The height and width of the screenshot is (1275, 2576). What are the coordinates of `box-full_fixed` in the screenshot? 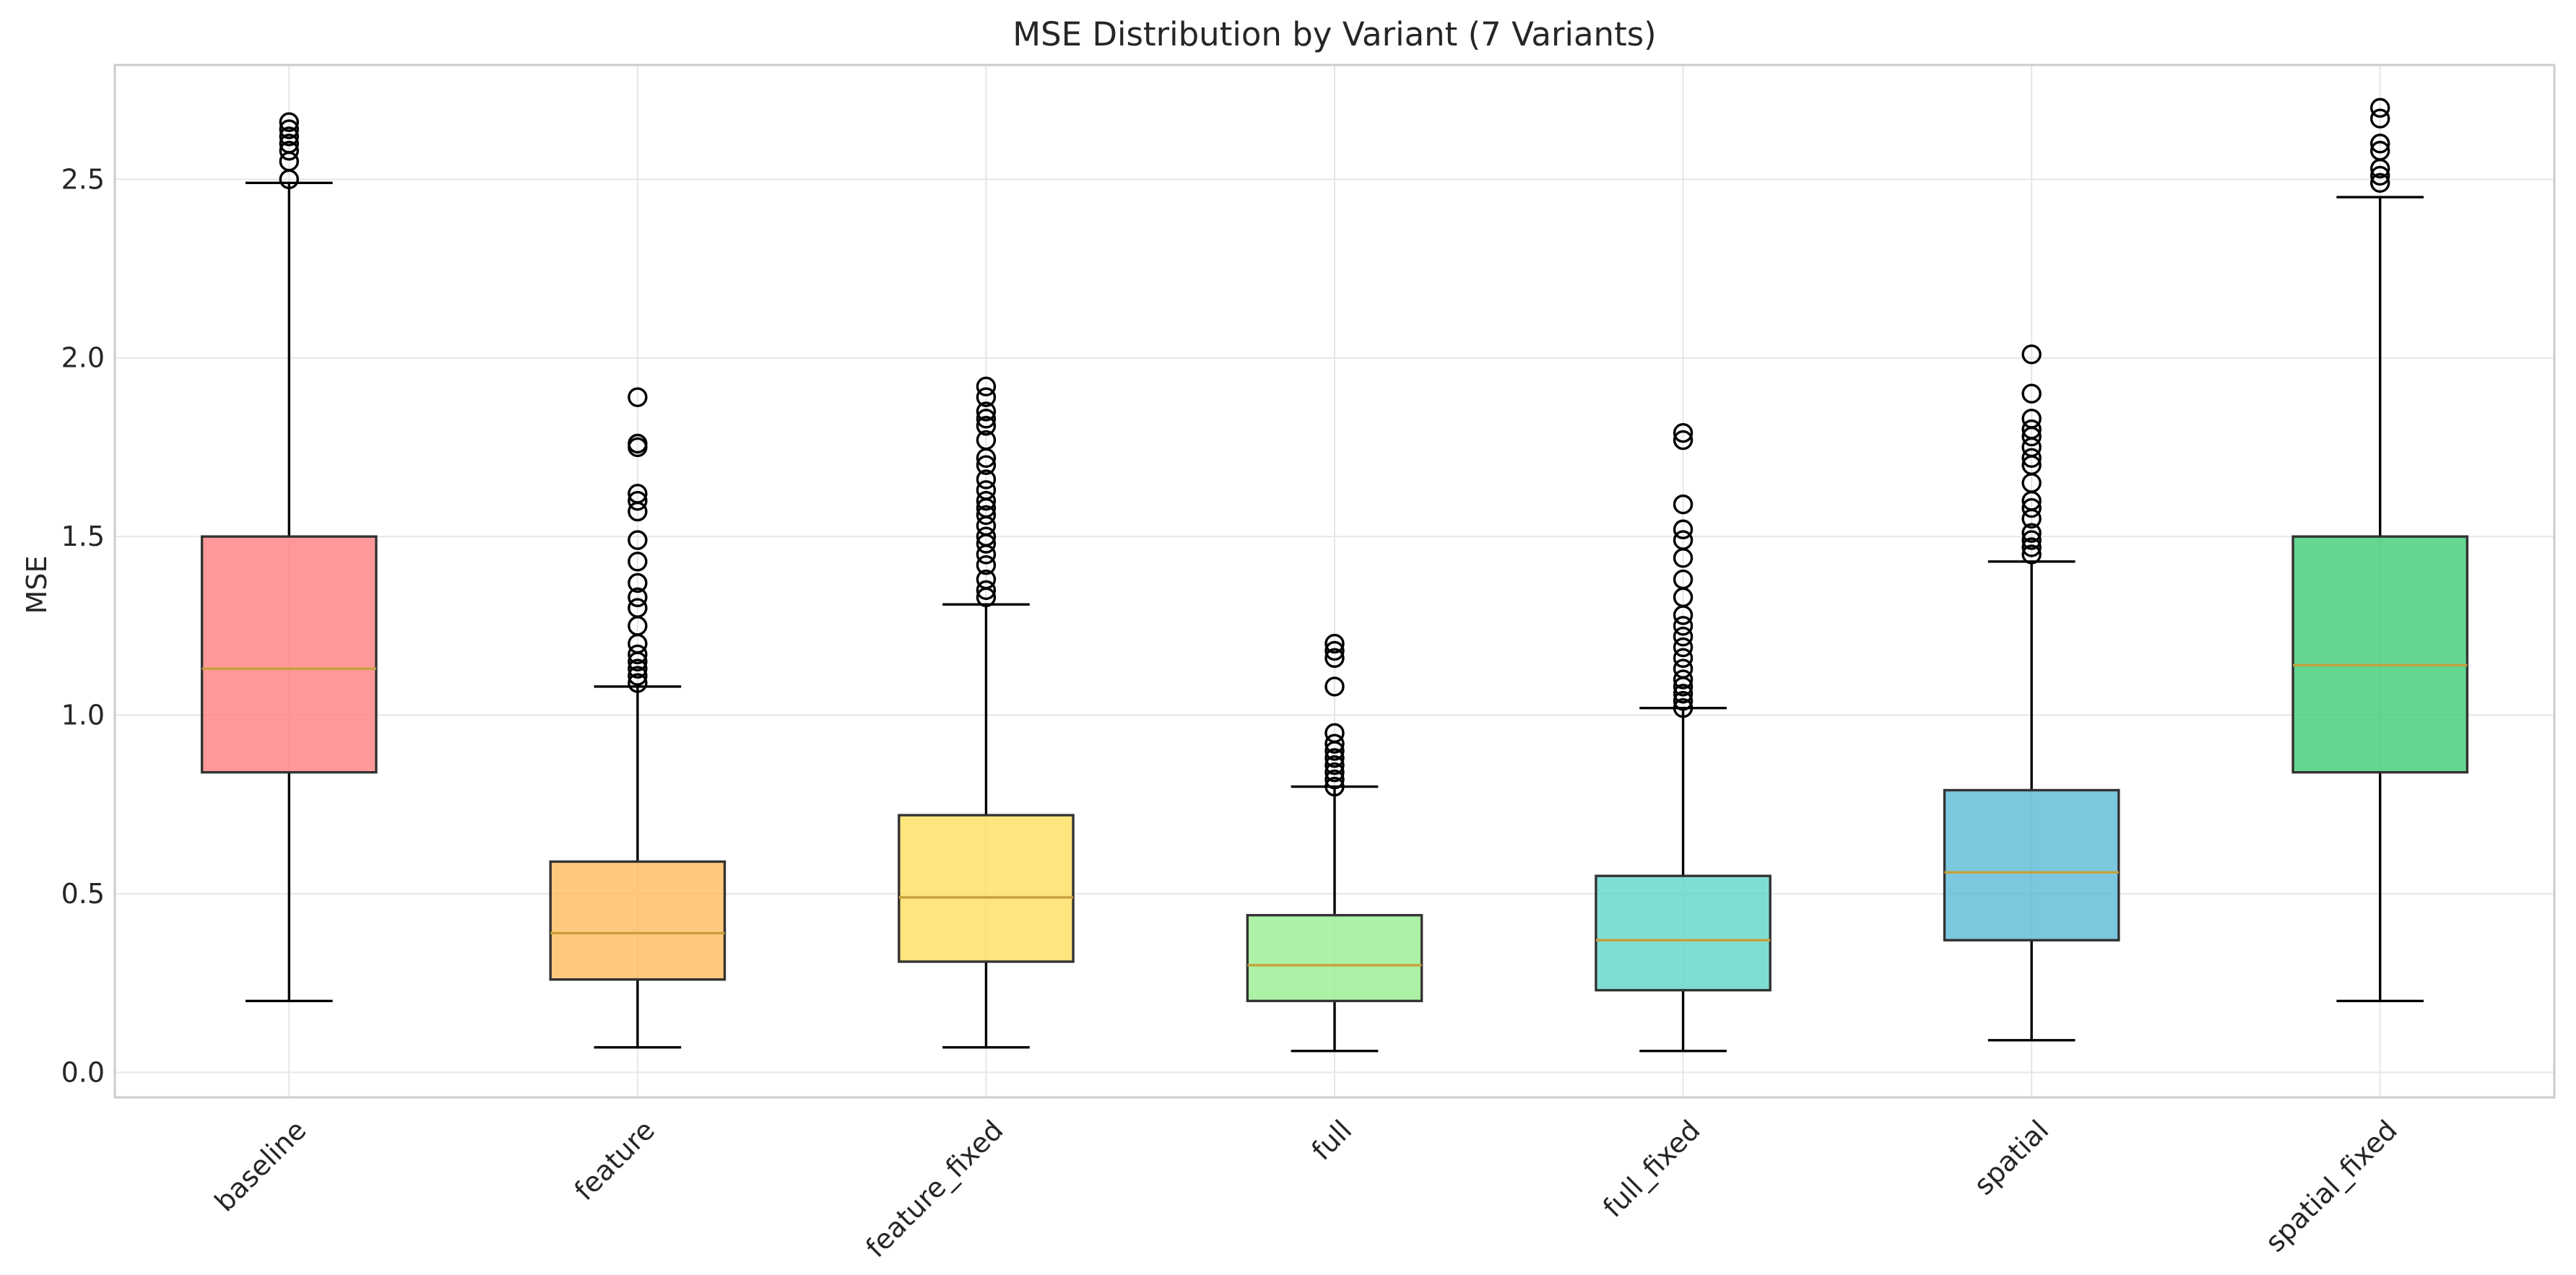 It's located at (1683, 933).